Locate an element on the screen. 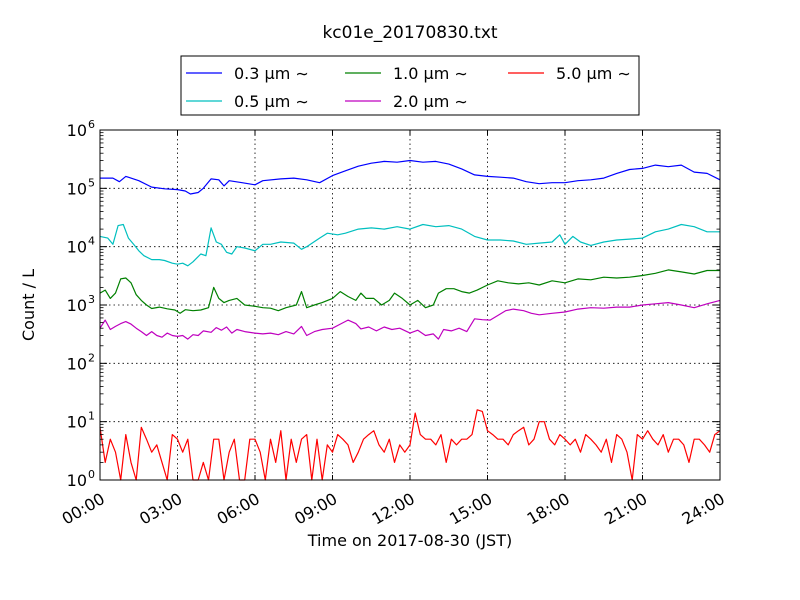 Image resolution: width=800 pixels, height=600 pixels. x-tick-label: 21:00 is located at coordinates (625, 509).